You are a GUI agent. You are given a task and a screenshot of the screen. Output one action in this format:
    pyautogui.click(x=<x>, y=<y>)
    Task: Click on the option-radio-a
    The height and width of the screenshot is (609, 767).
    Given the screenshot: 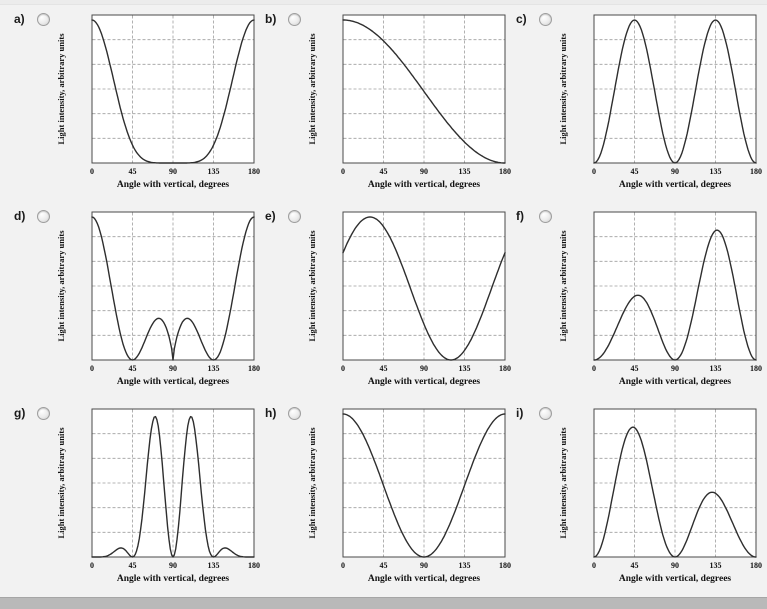 What is the action you would take?
    pyautogui.click(x=43, y=19)
    